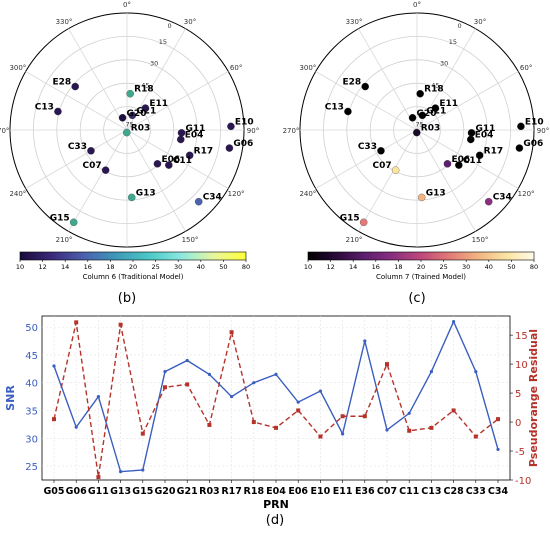 The image size is (550, 536). I want to click on radial-tick-label: 45, so click(145, 85).